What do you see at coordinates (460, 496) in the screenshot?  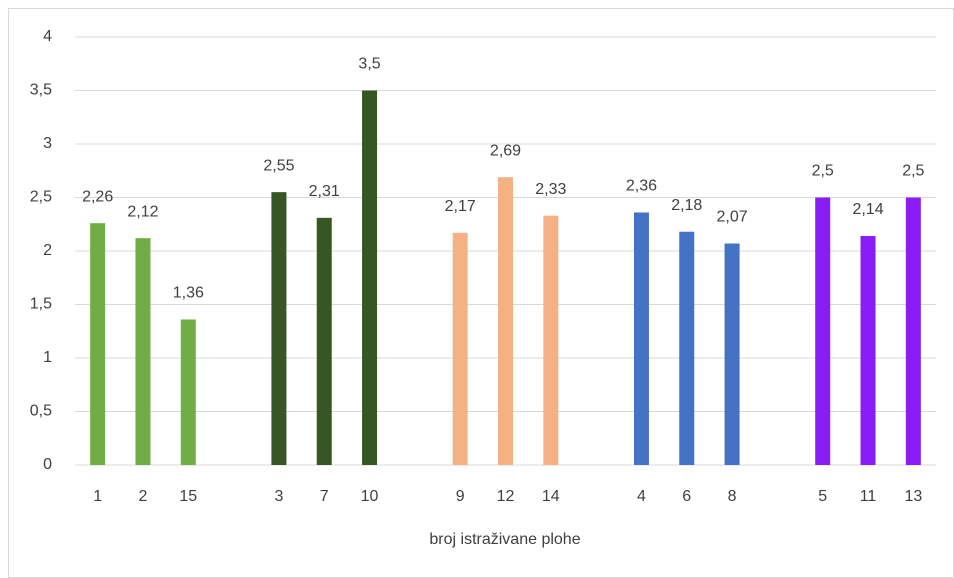 I see `x-tick-label: 9` at bounding box center [460, 496].